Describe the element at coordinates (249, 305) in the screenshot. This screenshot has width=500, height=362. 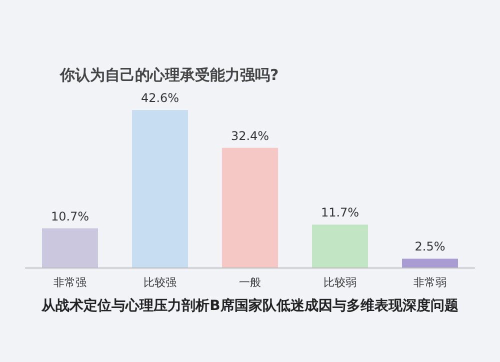
I see `text: 从战术定位与心理压力剖析B席国家队低迷成因与多维表现深度问题` at that location.